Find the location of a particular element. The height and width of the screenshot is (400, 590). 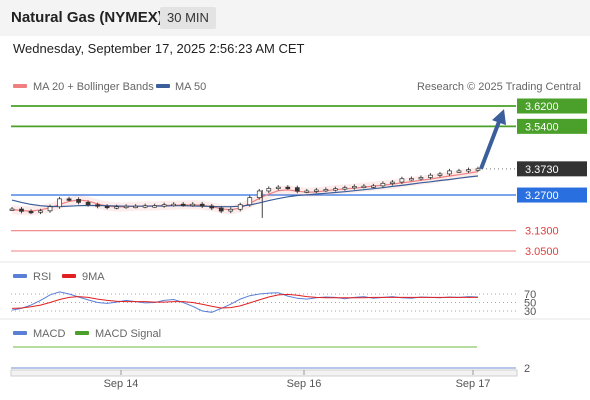

legend-swatch-macd is located at coordinates (20, 333).